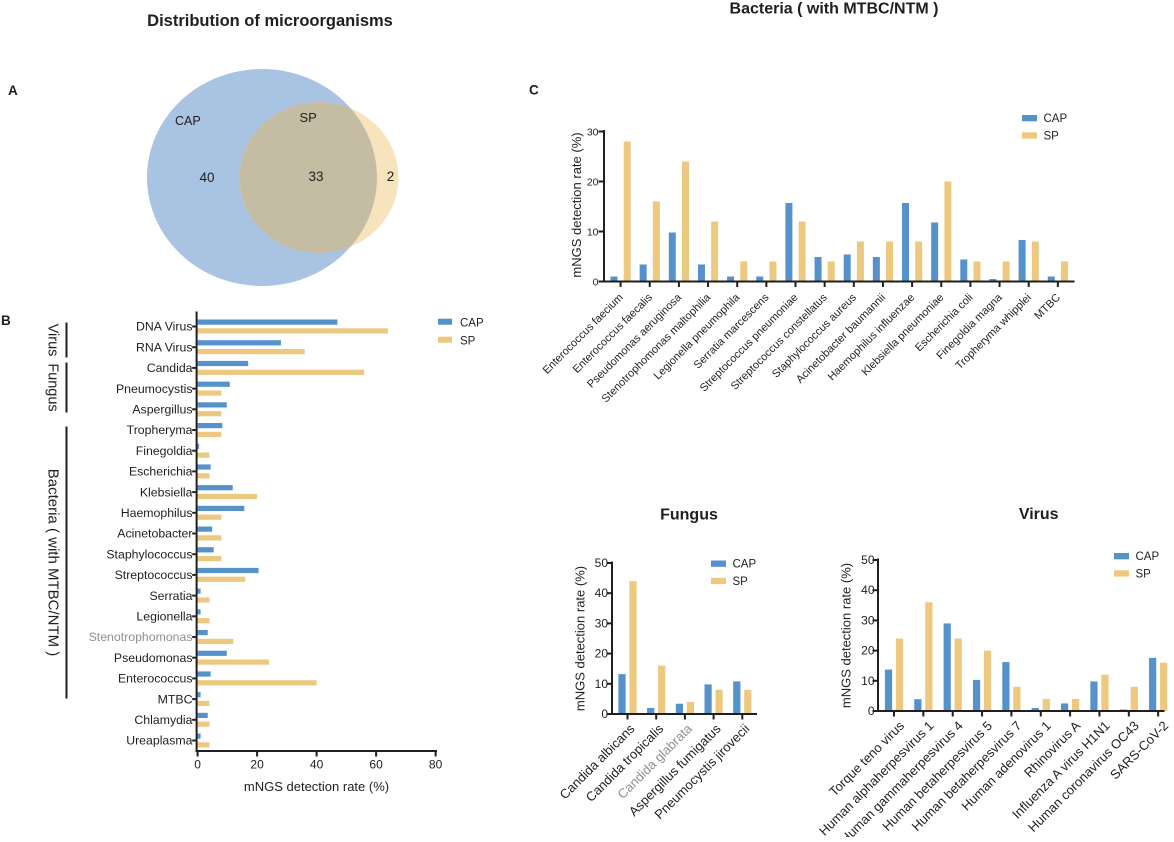 The width and height of the screenshot is (1174, 842). Describe the element at coordinates (160, 430) in the screenshot. I see `svg-text: Tropheryma` at that location.